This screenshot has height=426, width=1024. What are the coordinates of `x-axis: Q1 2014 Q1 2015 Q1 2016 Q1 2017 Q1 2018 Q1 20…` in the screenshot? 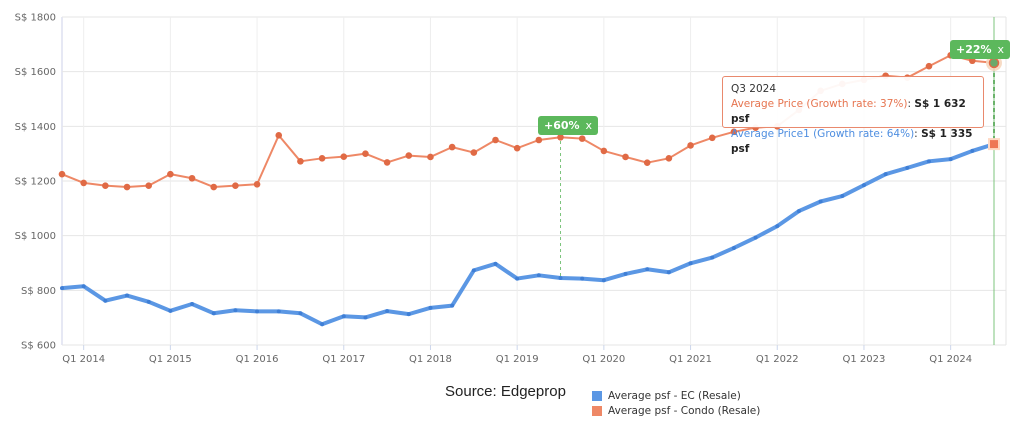 It's located at (517, 355).